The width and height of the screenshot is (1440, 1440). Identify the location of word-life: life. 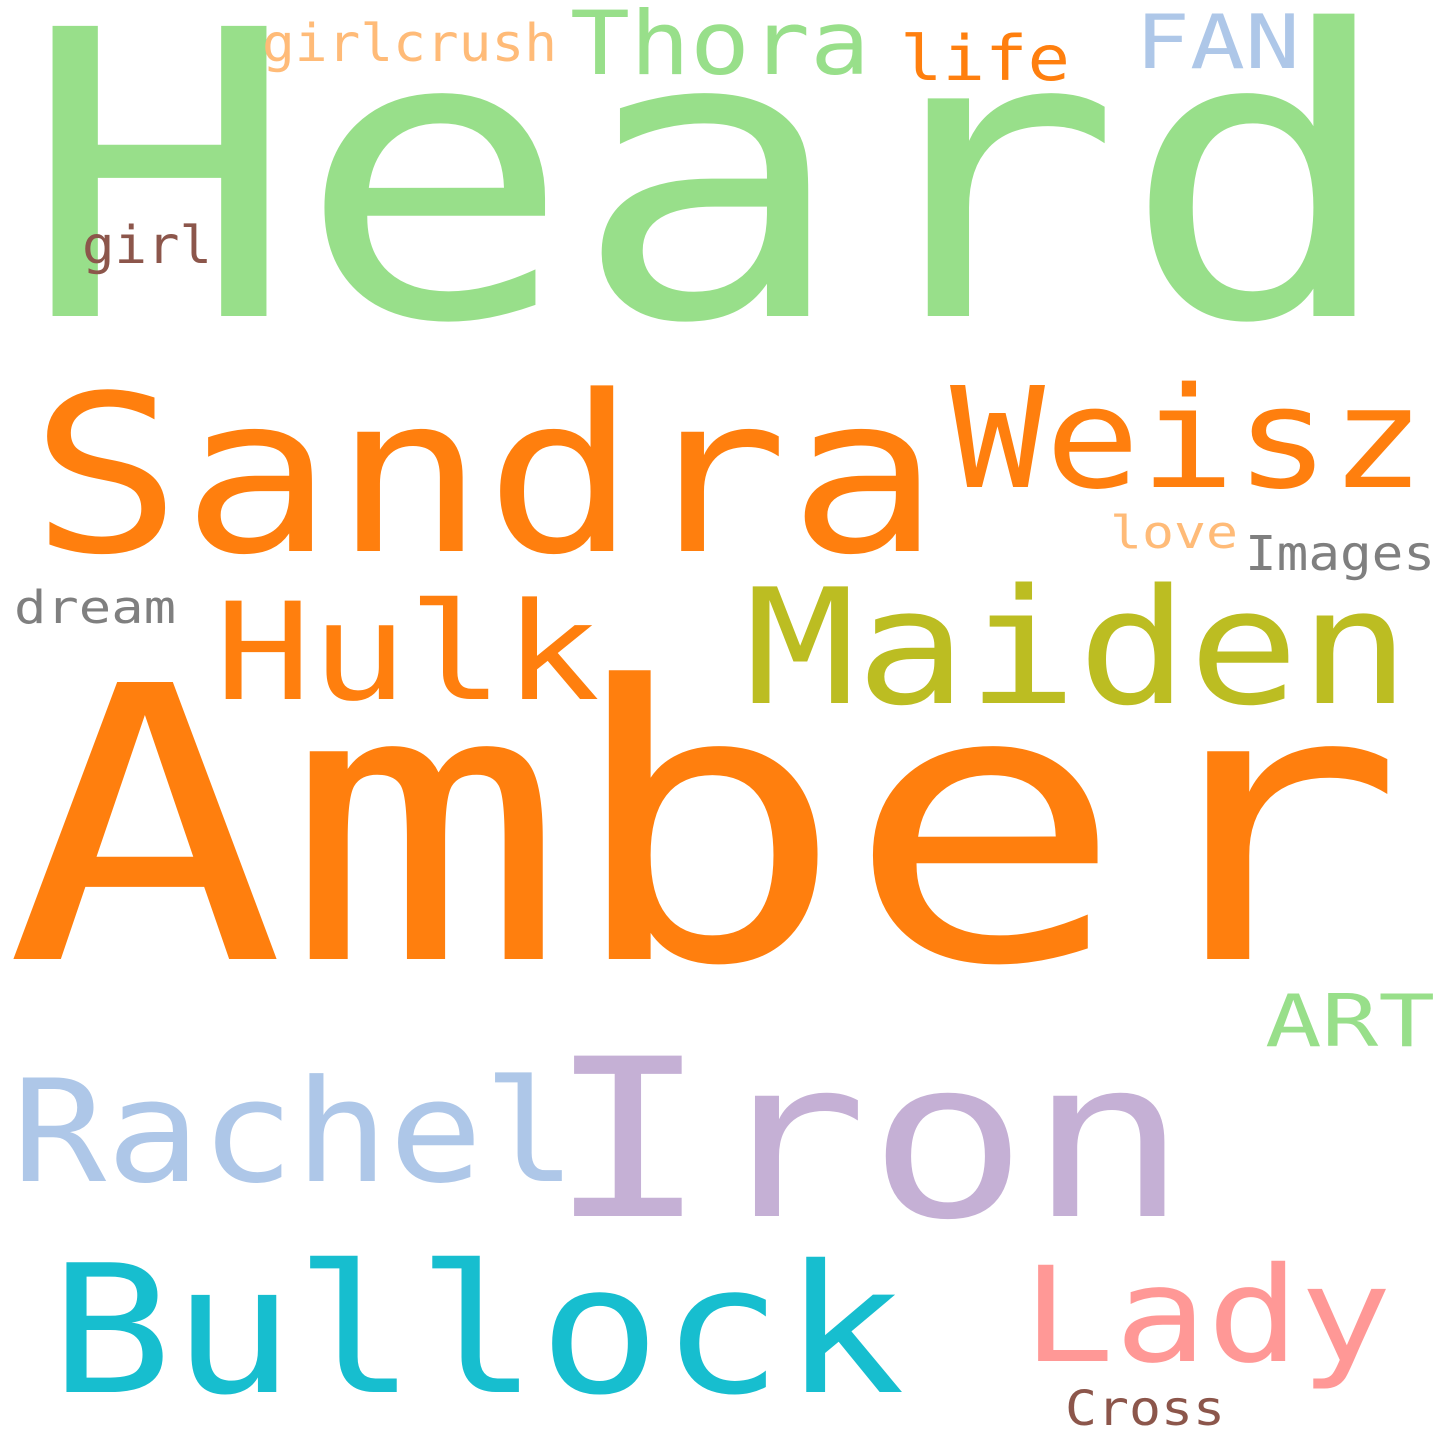
(985, 58).